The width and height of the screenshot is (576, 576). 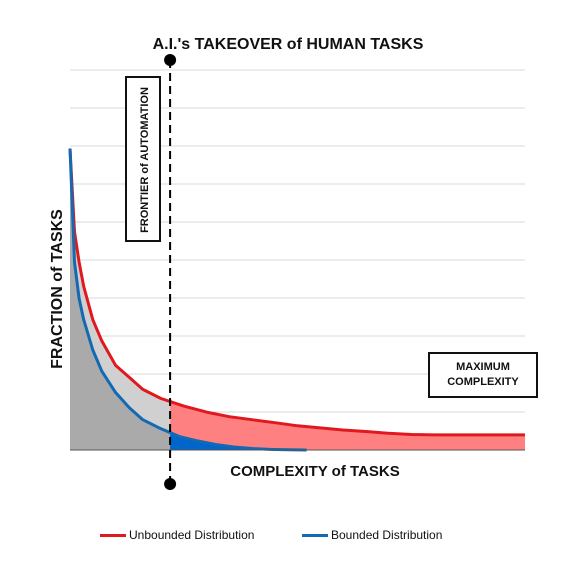 I want to click on legend-item-unbounded: Unbounded Distribution, so click(x=177, y=535).